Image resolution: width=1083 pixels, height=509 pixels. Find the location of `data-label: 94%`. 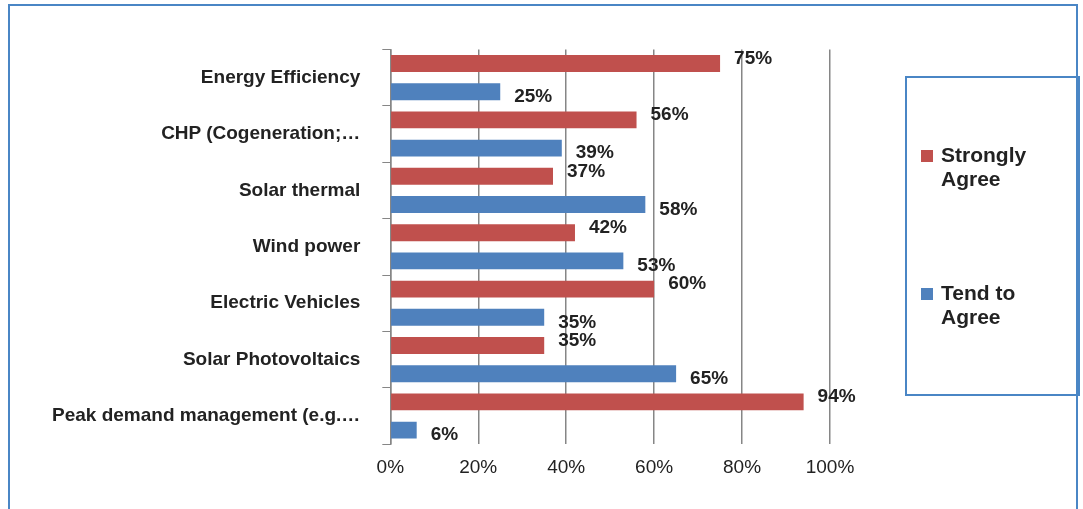

data-label: 94% is located at coordinates (836, 396).